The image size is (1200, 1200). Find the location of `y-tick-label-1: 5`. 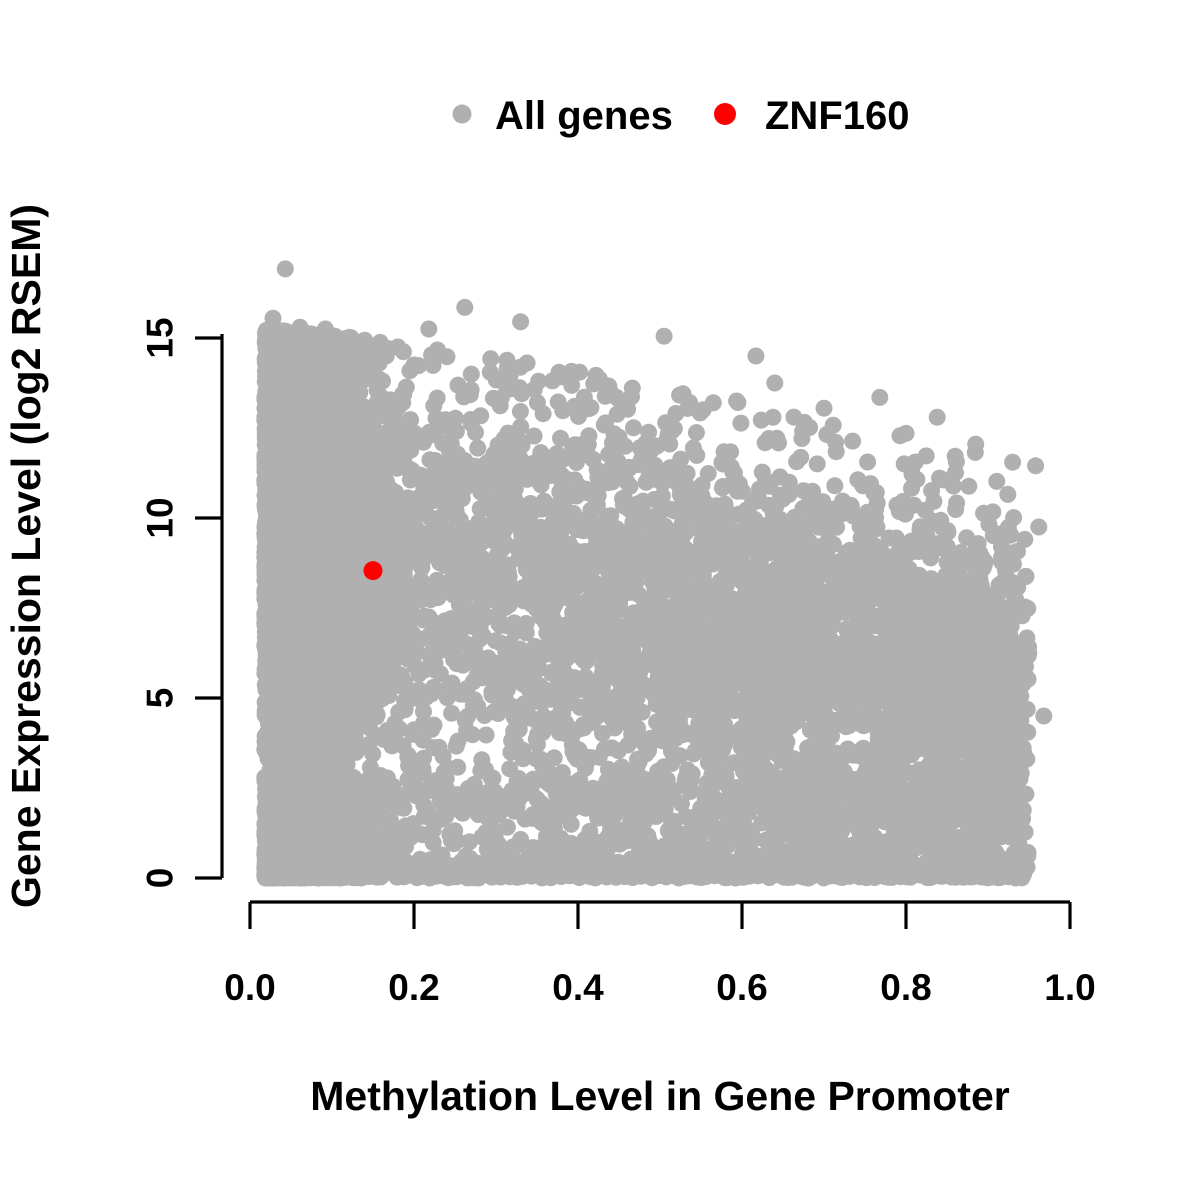

y-tick-label-1: 5 is located at coordinates (160, 698).